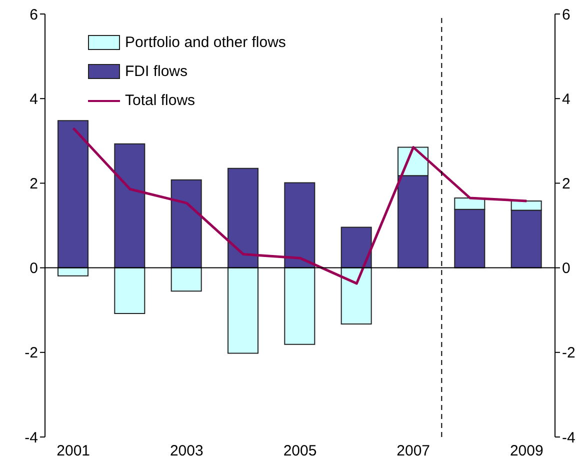 This screenshot has height=471, width=585. I want to click on y-tick-label: 6, so click(34, 15).